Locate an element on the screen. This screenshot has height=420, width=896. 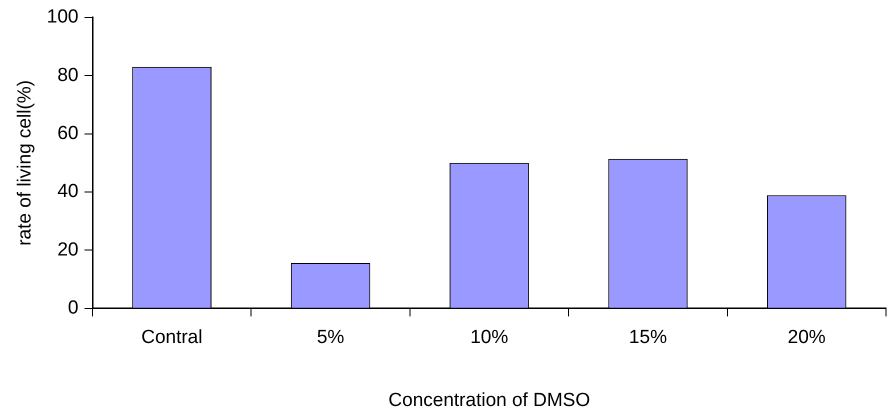
y-tick-label: 100 is located at coordinates (62, 17).